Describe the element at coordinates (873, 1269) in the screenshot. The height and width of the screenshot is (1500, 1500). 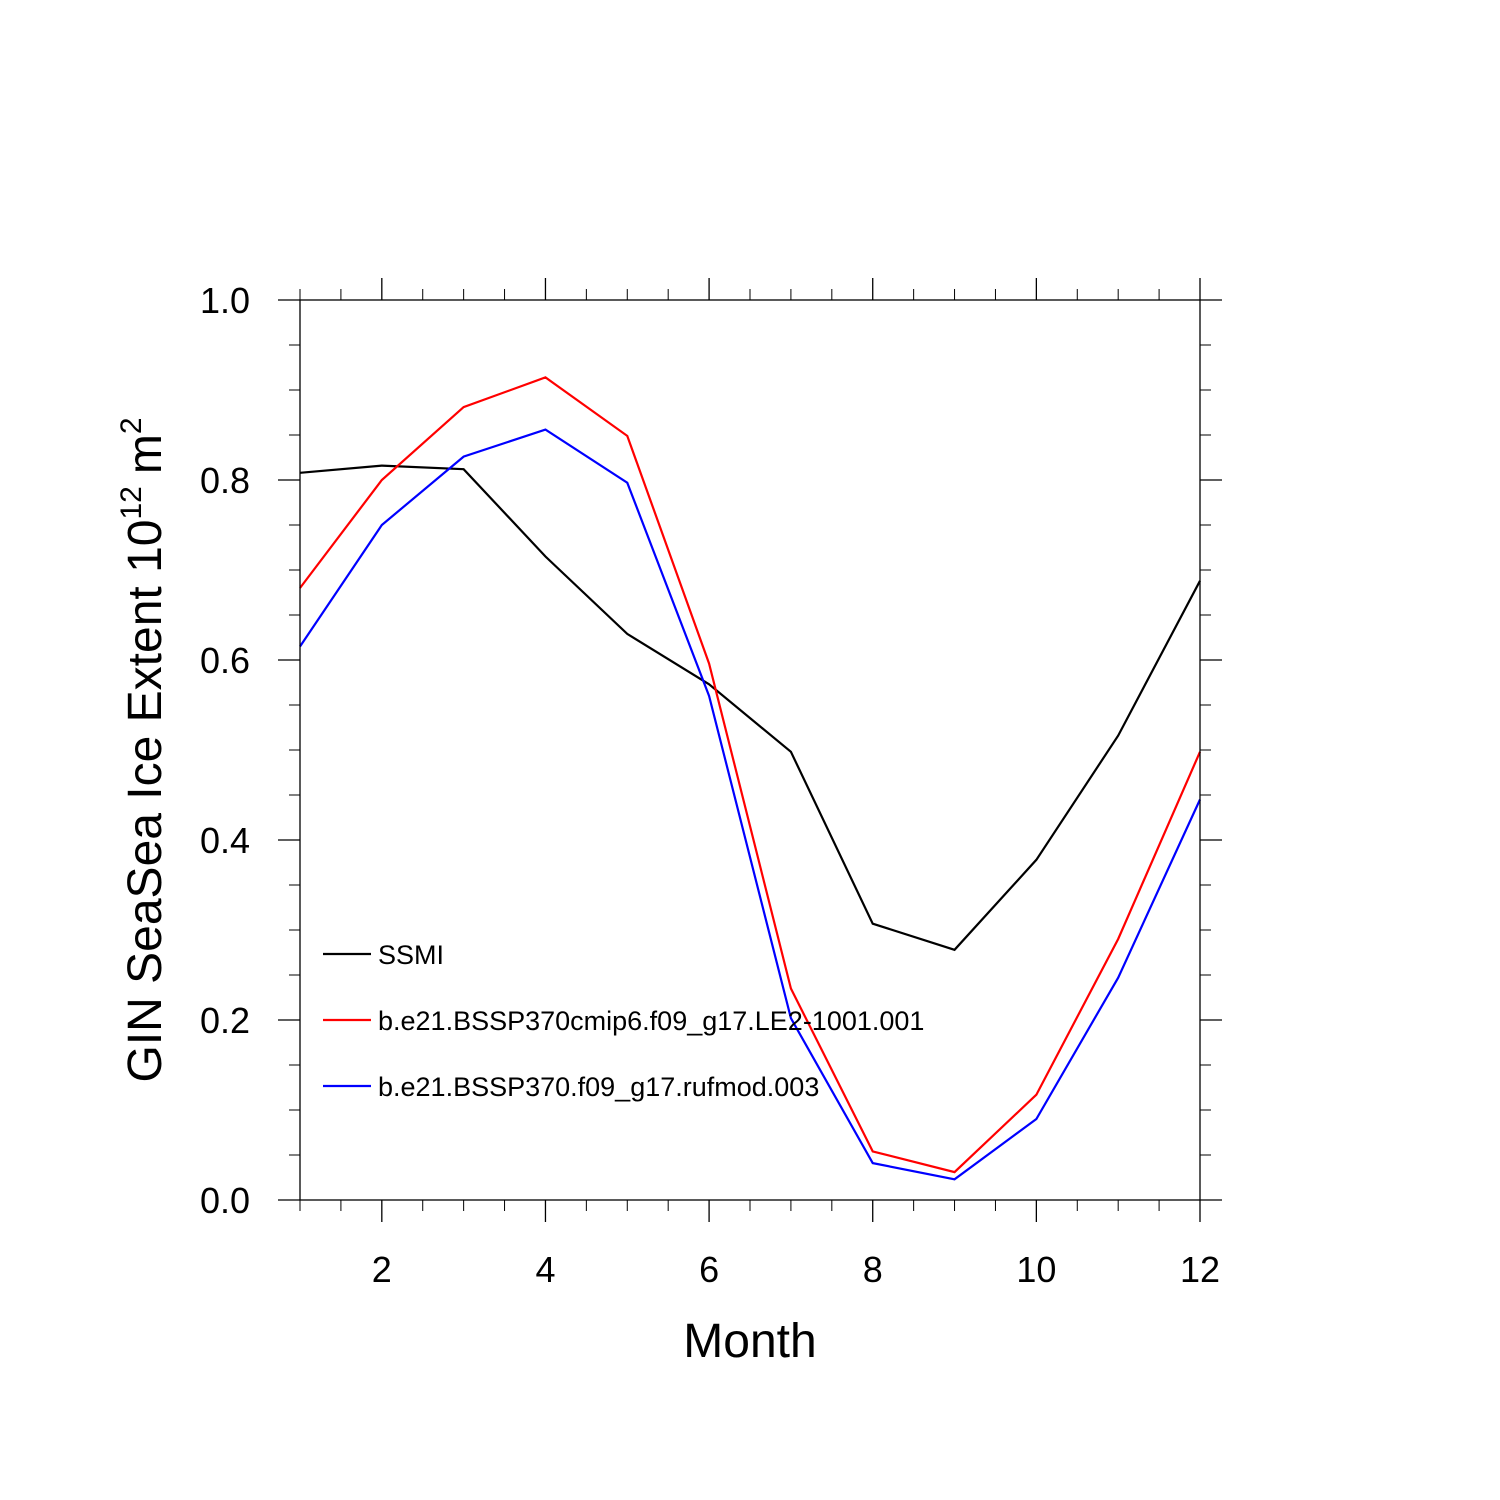
I see `x-tick-label: 8` at that location.